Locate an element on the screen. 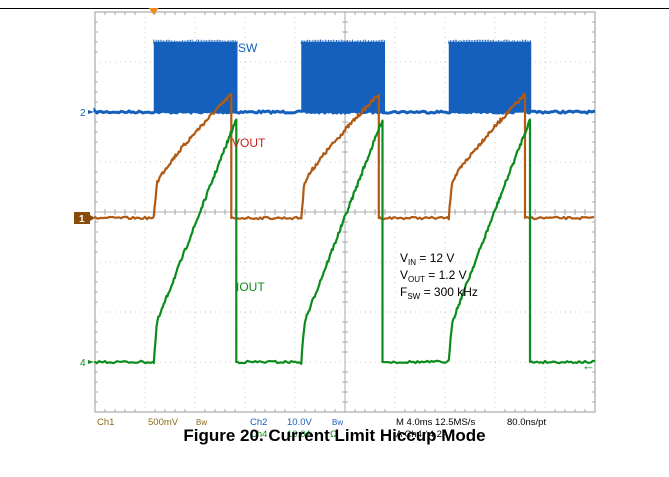 This screenshot has height=477, width=669. readout-ch4-ohm: Ω is located at coordinates (333, 434).